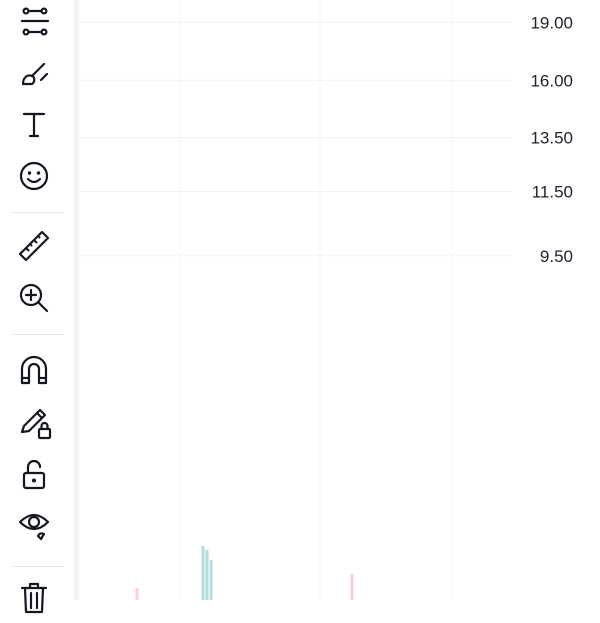 This screenshot has height=623, width=600. What do you see at coordinates (551, 22) in the screenshot?
I see `price-scale-label: 19.00` at bounding box center [551, 22].